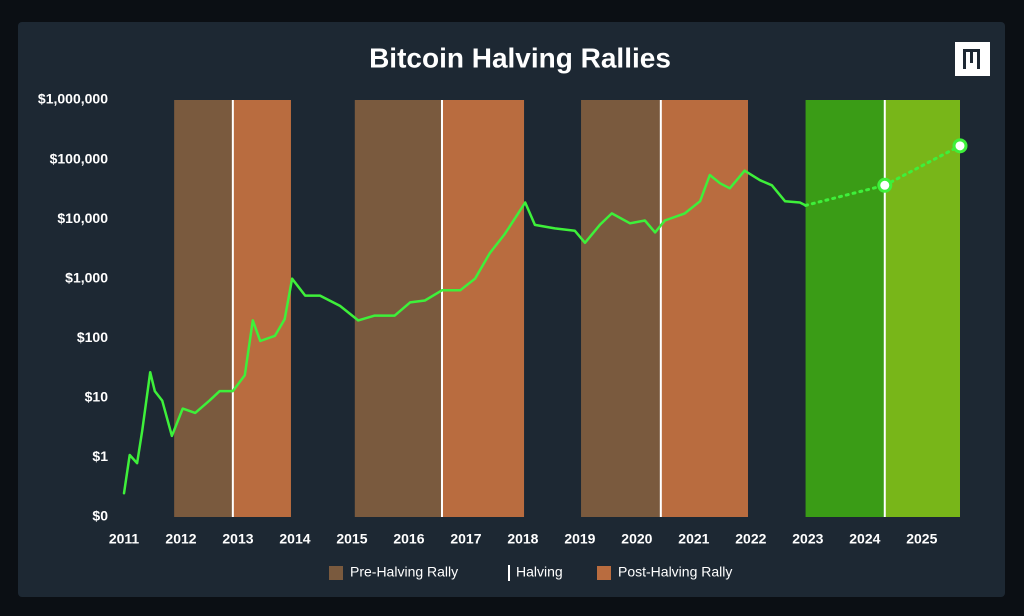 The width and height of the screenshot is (1024, 616). Describe the element at coordinates (124, 539) in the screenshot. I see `x-tick-label: 2011` at that location.